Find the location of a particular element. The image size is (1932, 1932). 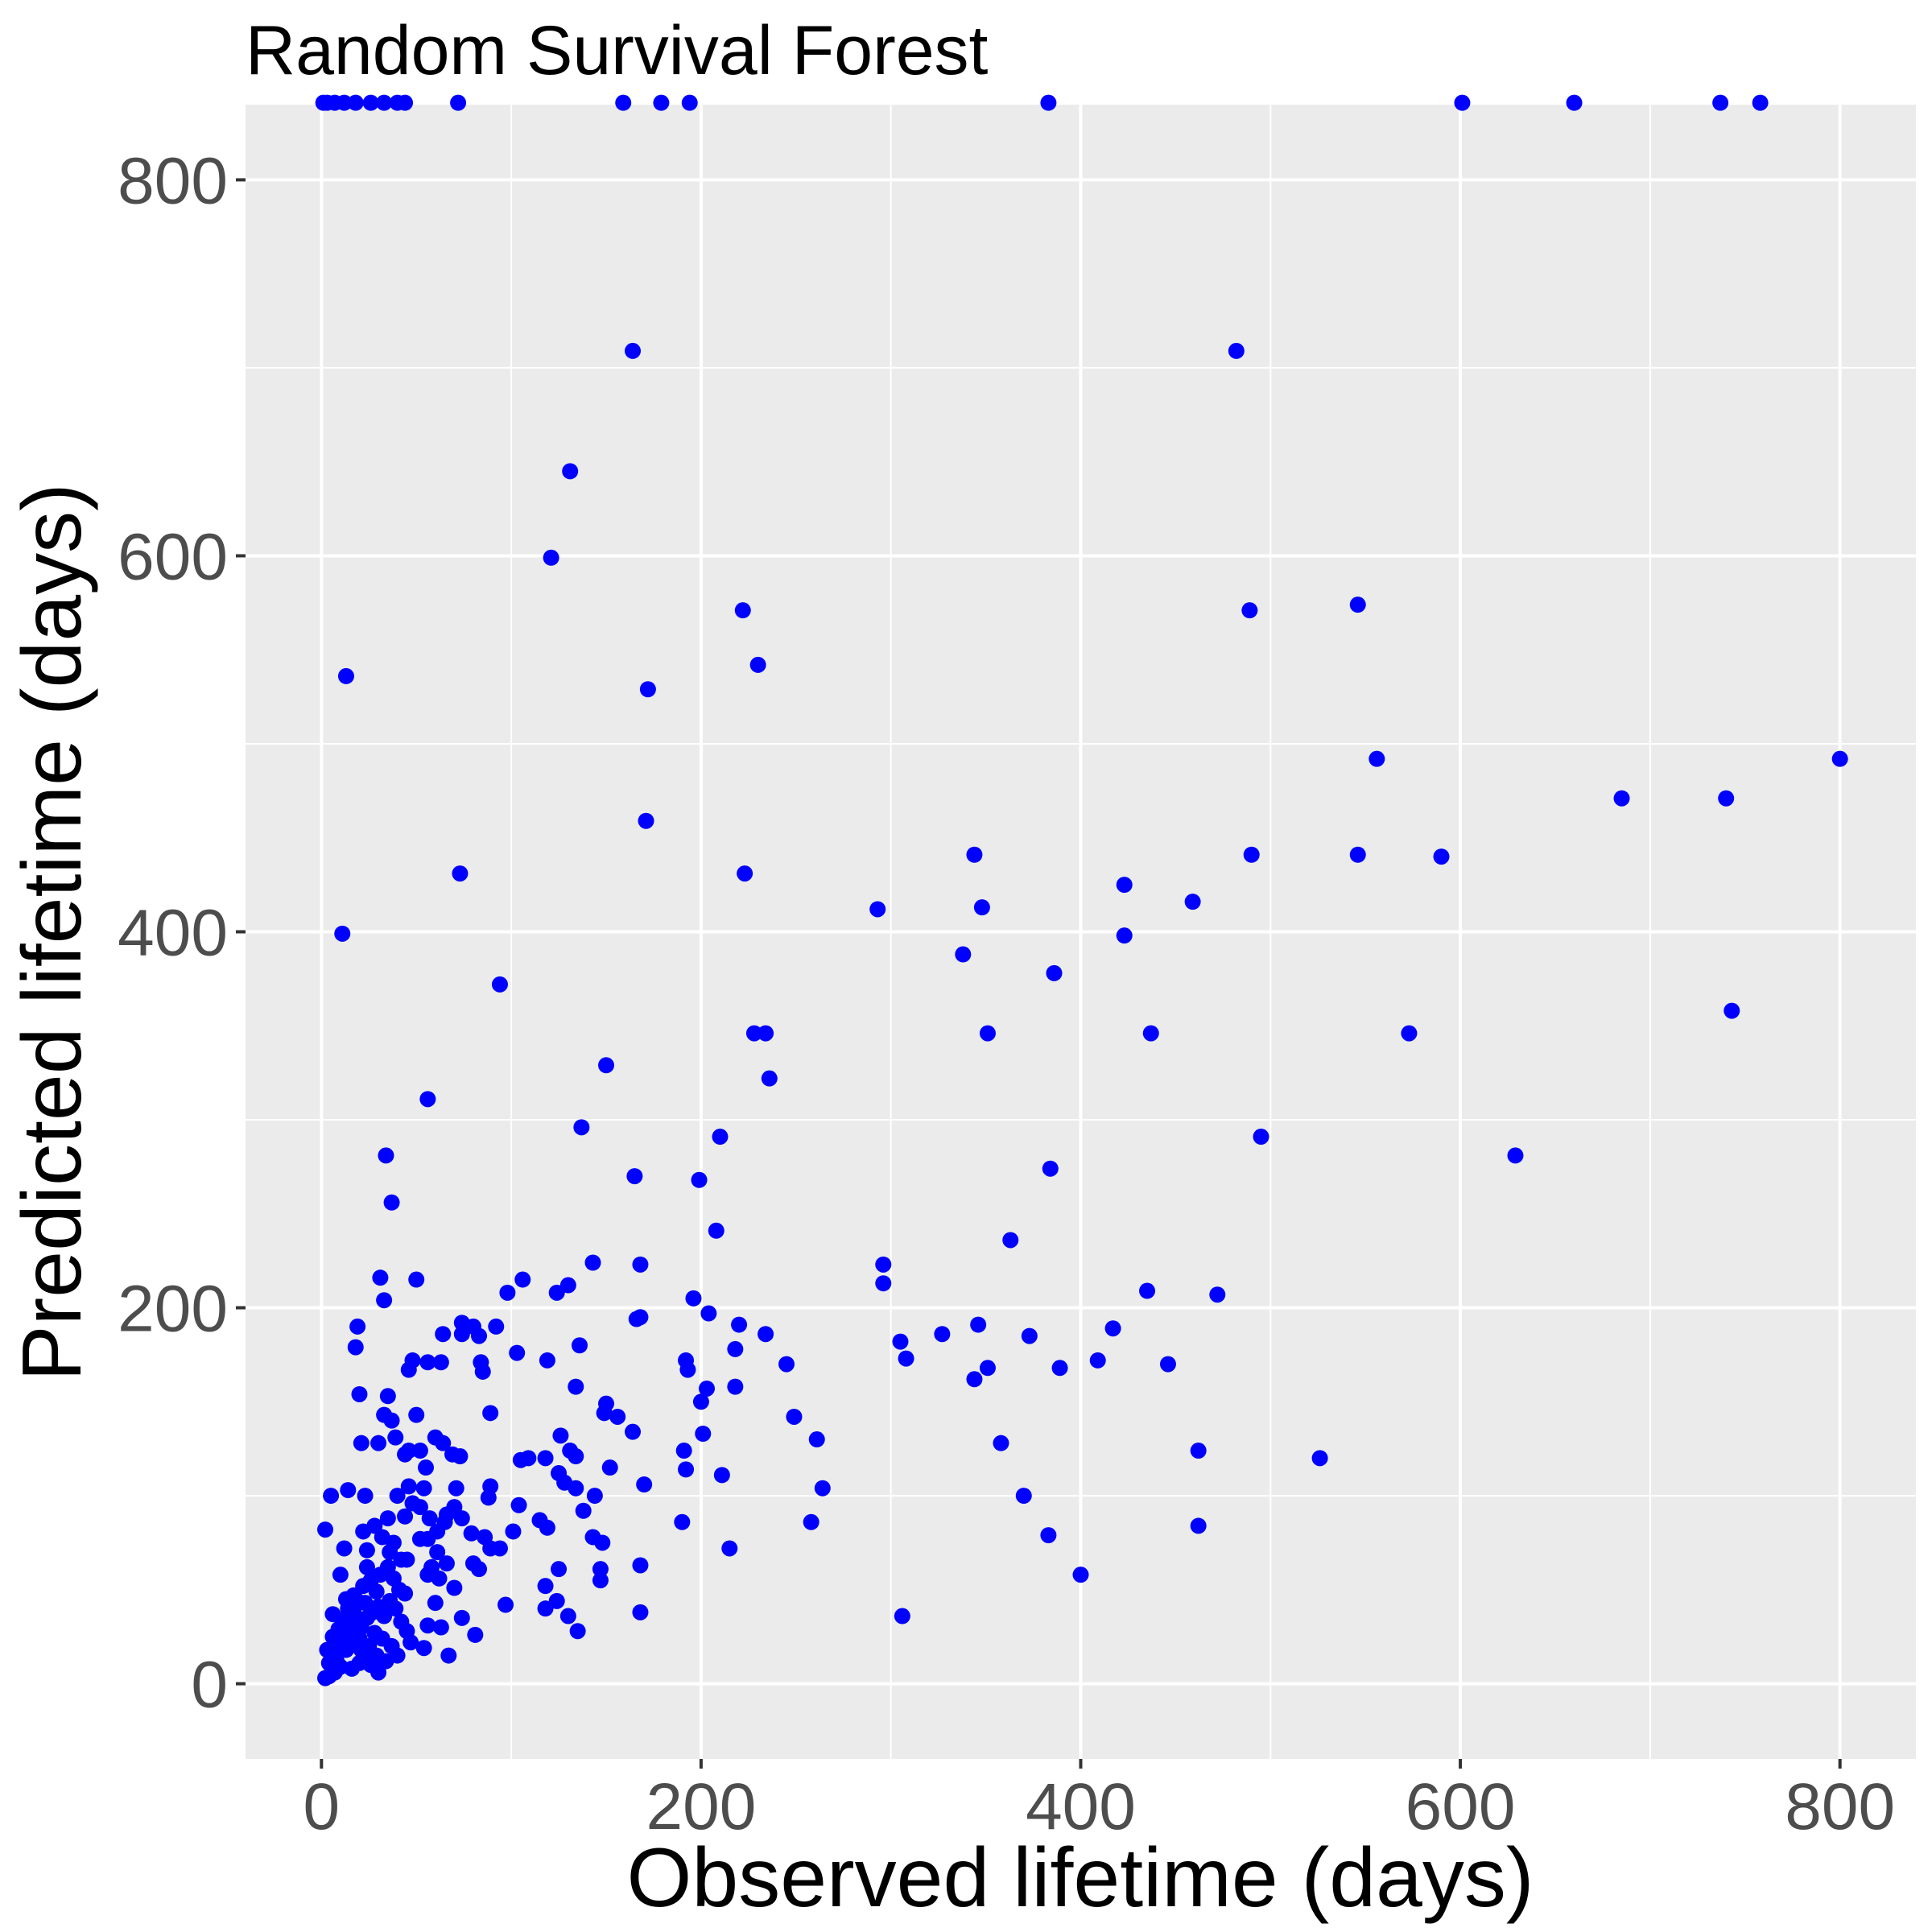

x-tick-label: 600 is located at coordinates (1461, 1806).